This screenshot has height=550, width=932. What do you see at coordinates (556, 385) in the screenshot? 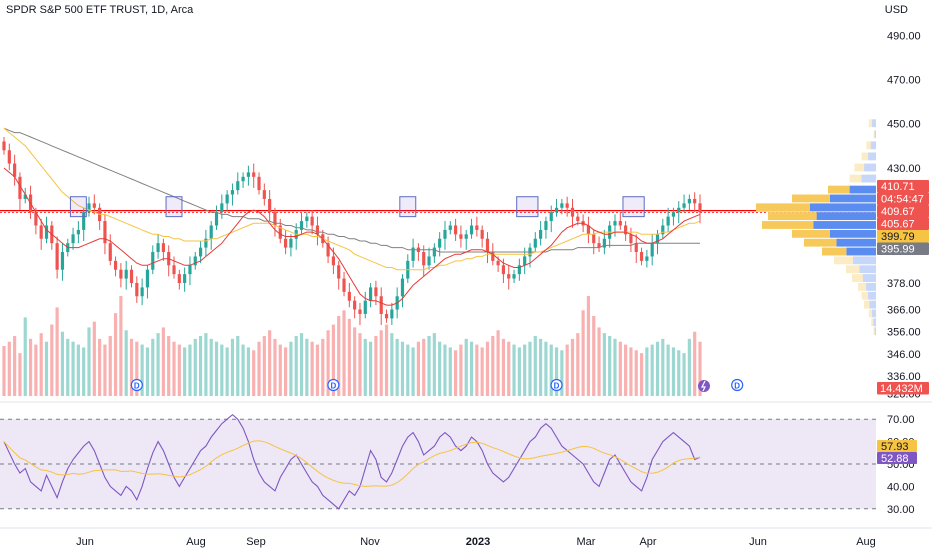
I see `dividend-marker-icon` at bounding box center [556, 385].